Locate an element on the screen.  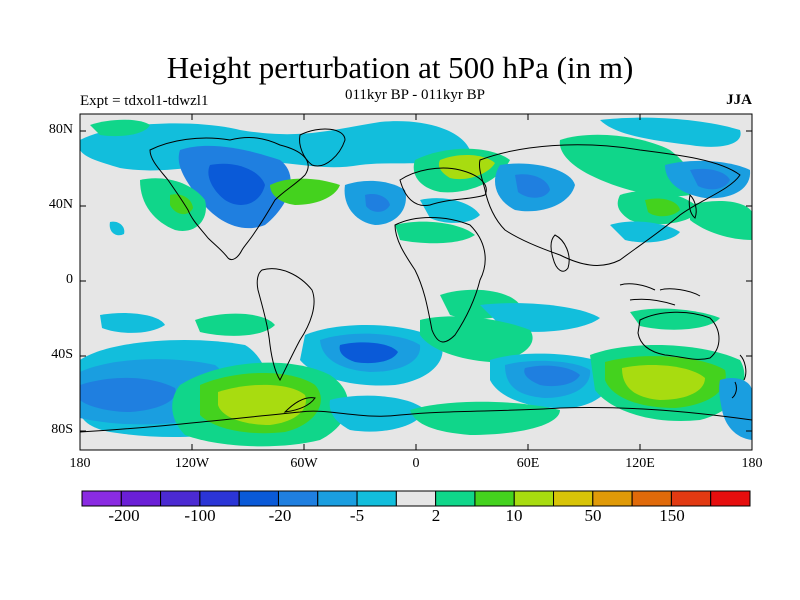
coastline-new-zealand is located at coordinates (739, 376).